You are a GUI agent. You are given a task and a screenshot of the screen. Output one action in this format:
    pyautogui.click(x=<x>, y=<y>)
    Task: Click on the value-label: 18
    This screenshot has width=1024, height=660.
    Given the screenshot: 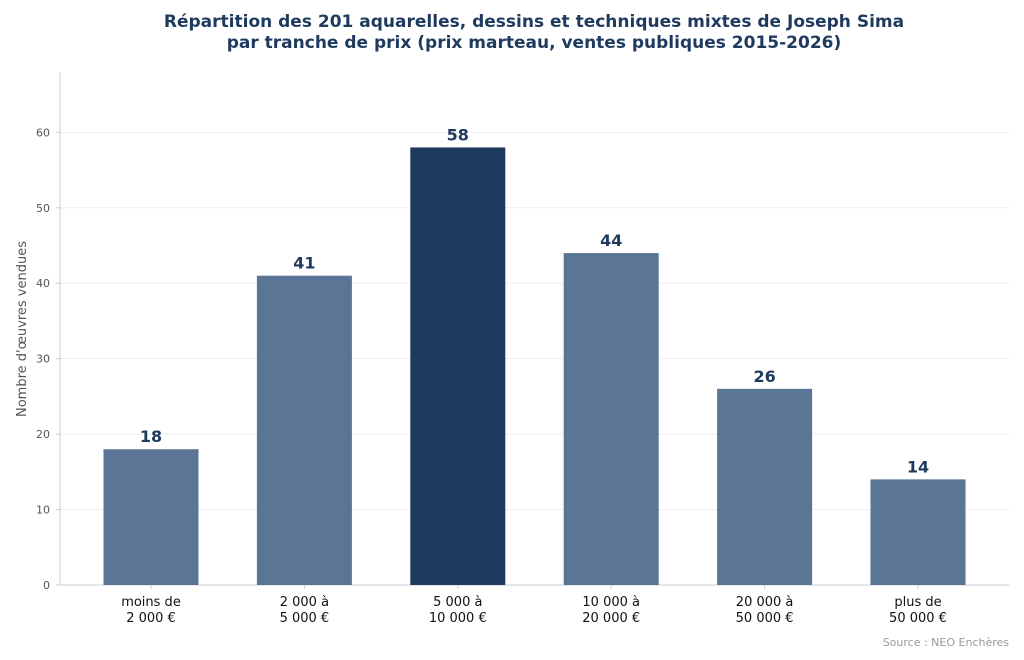 What is the action you would take?
    pyautogui.click(x=151, y=436)
    